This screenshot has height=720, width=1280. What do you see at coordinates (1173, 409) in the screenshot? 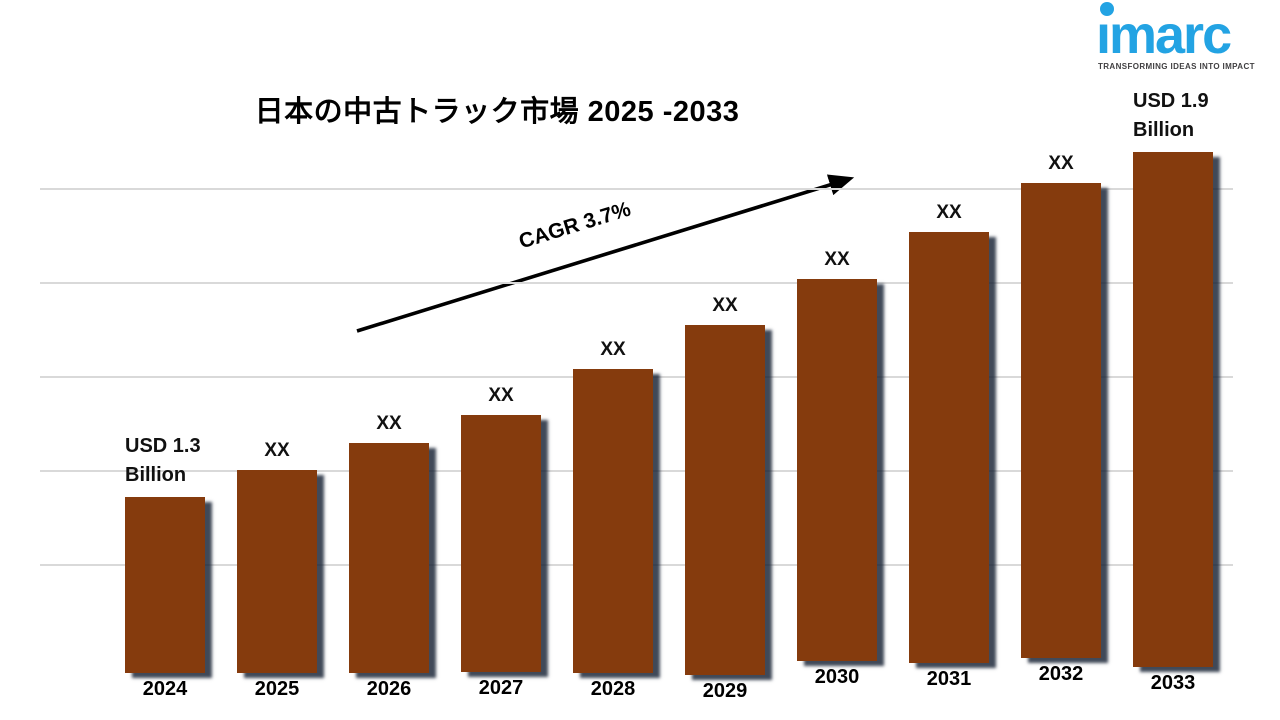
I see `bar-2033` at bounding box center [1173, 409].